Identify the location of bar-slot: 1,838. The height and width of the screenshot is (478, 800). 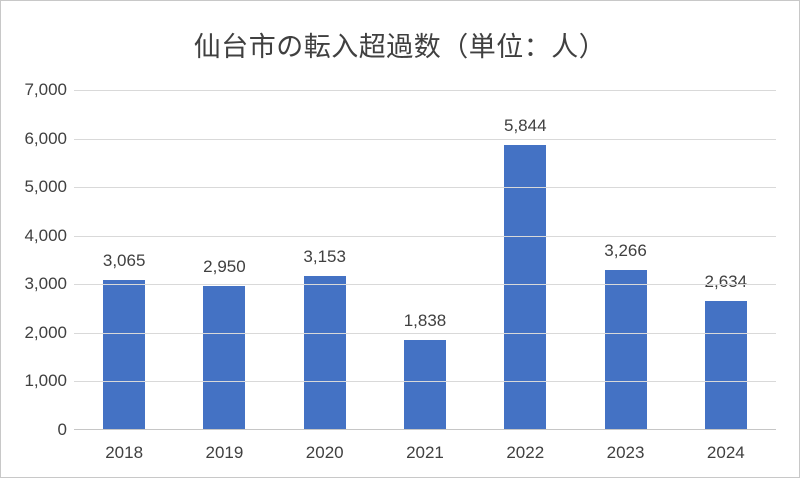
(425, 259).